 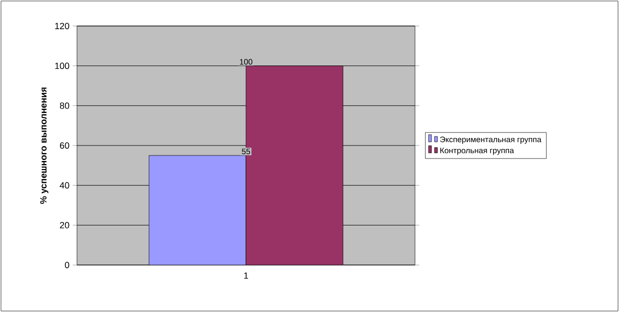 What do you see at coordinates (65, 105) in the screenshot?
I see `y-tick-label: 80` at bounding box center [65, 105].